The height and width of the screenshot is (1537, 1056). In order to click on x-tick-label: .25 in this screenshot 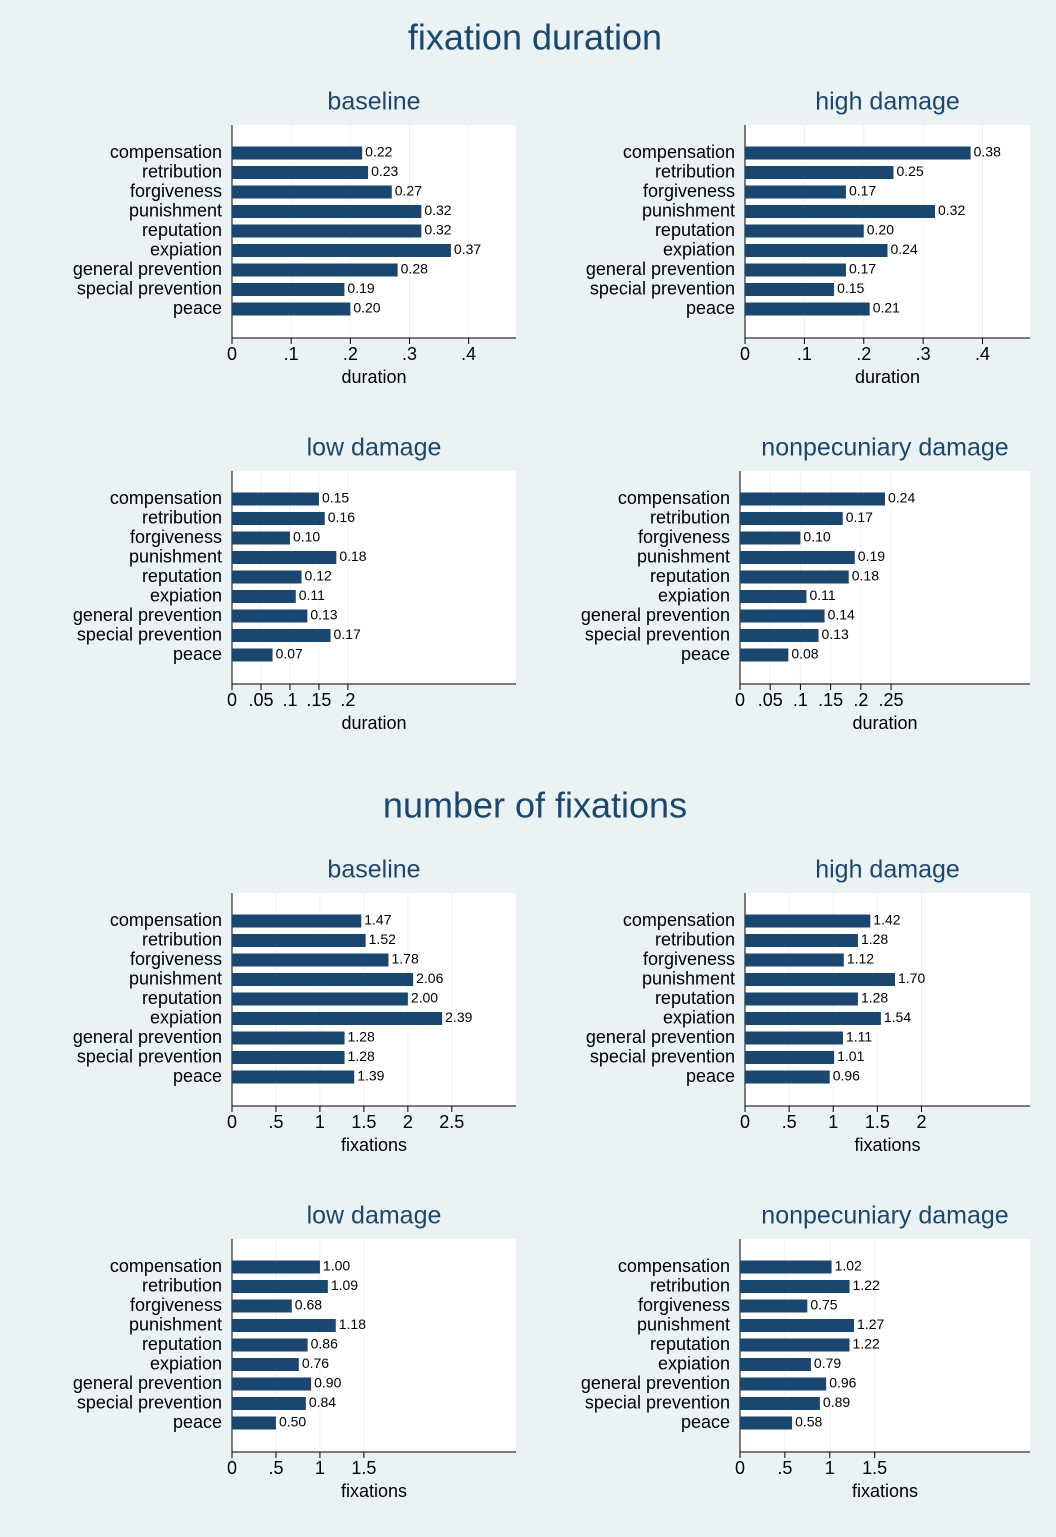, I will do `click(891, 700)`.